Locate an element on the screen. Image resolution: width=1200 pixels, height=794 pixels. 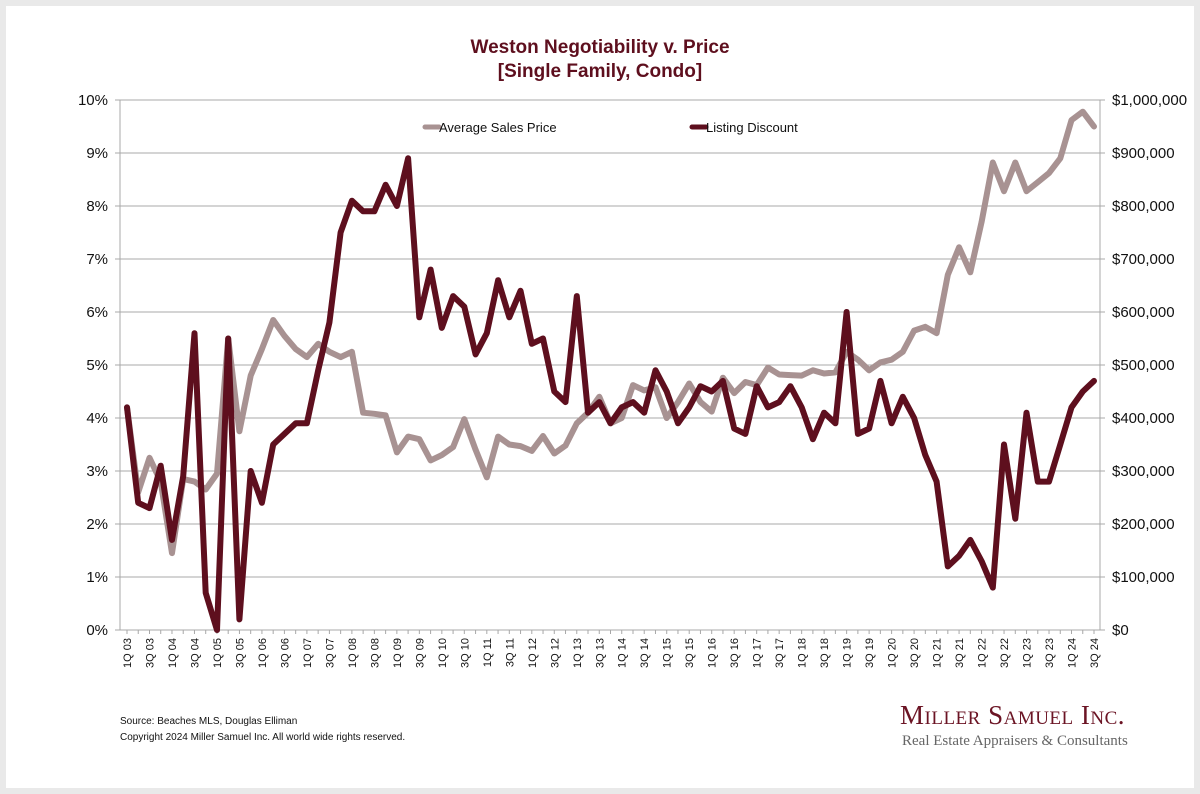
x-tick-label: 1Q 22 is located at coordinates (983, 653).